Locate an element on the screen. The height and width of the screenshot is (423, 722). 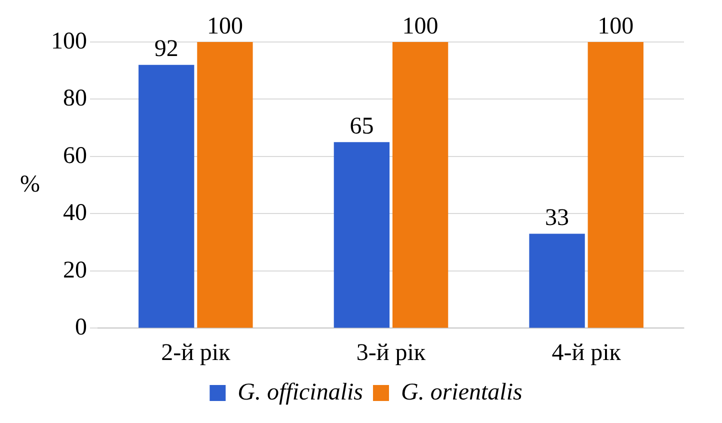
x-tick-label: 3-й рік is located at coordinates (391, 353).